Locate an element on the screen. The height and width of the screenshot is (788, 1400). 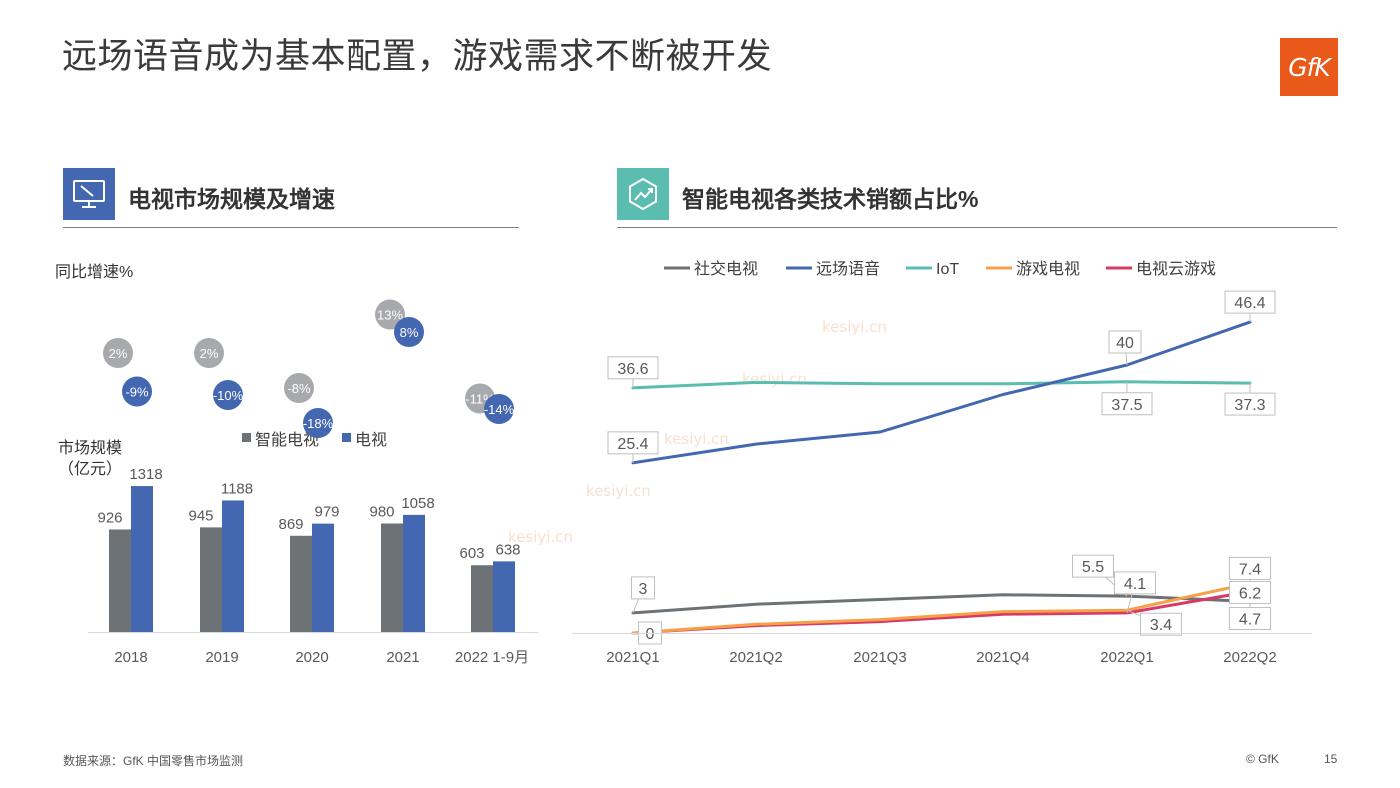
market-size-label-line1: 市场规模 is located at coordinates (90, 448).